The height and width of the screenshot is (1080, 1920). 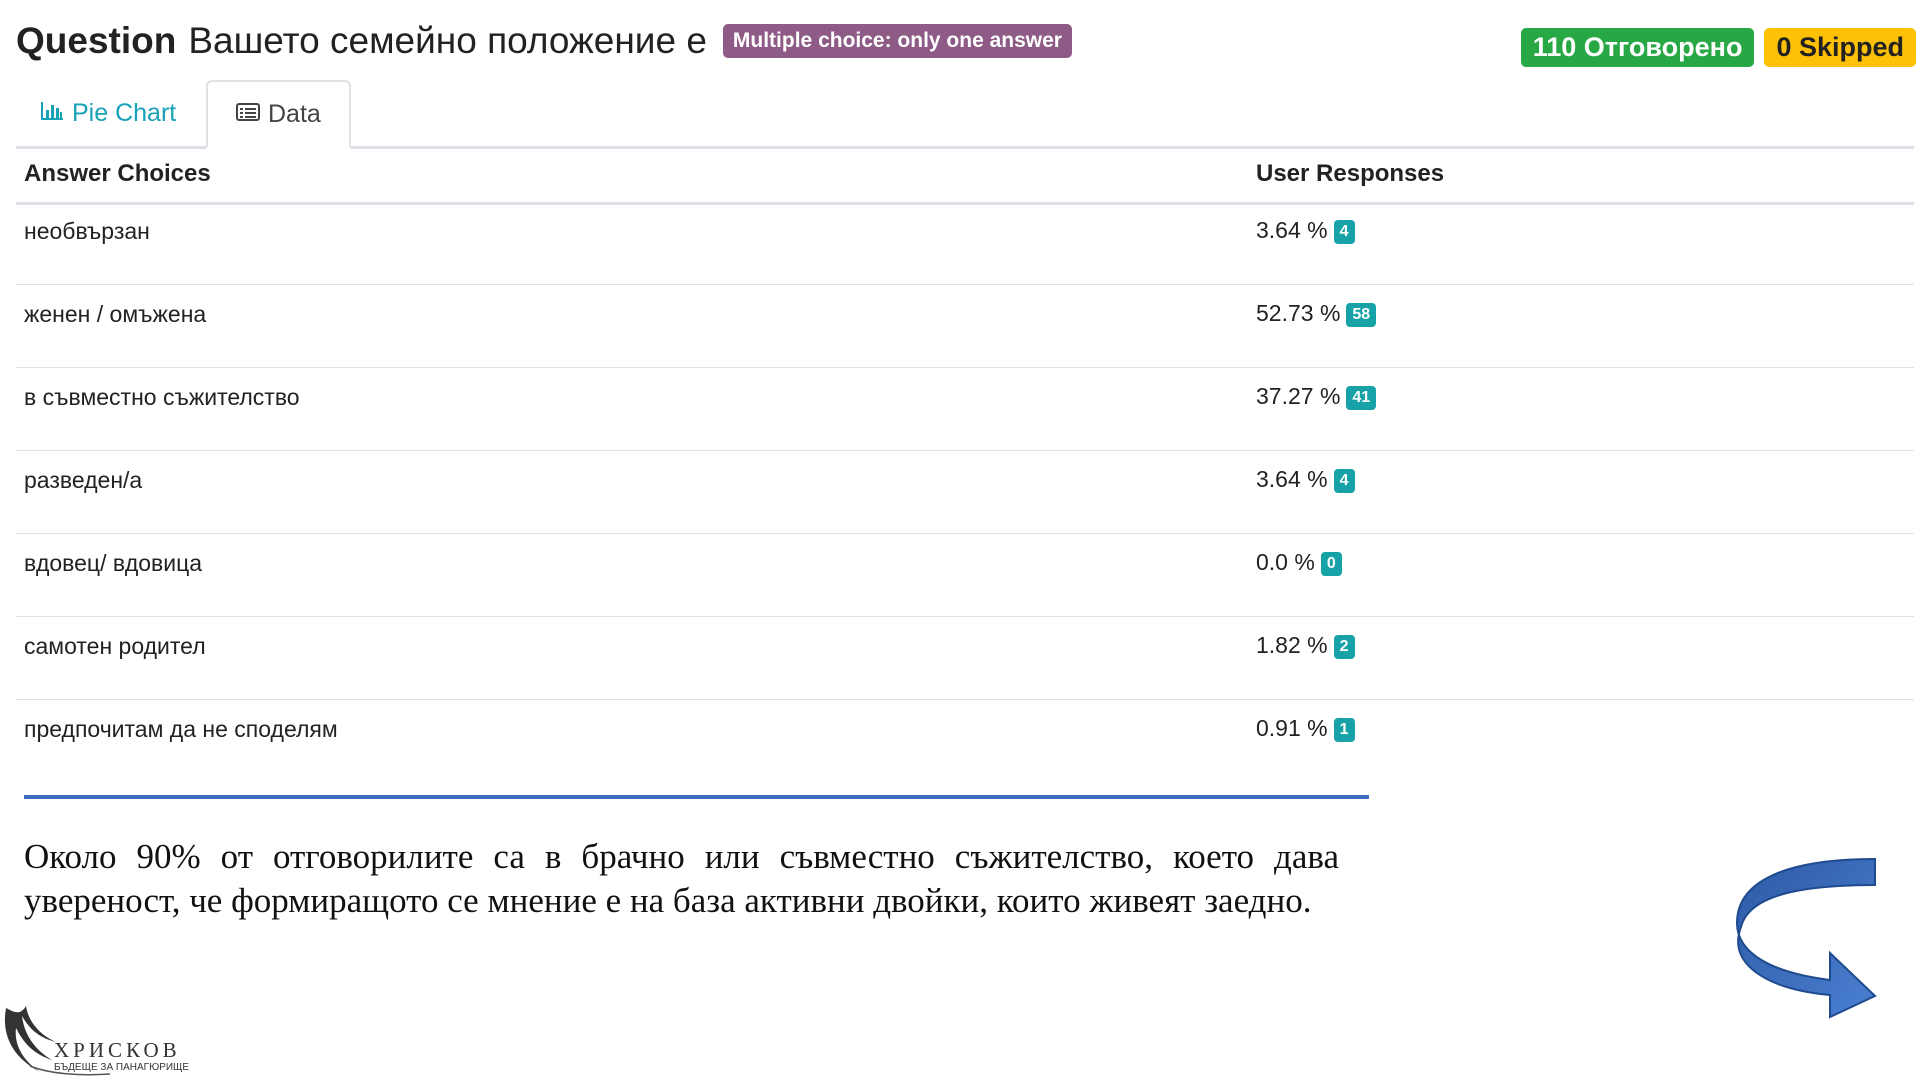 What do you see at coordinates (122, 1067) in the screenshot?
I see `logo-tagline: БЪДЕЩЕ ЗА ПАНАГЮРИЩЕ` at bounding box center [122, 1067].